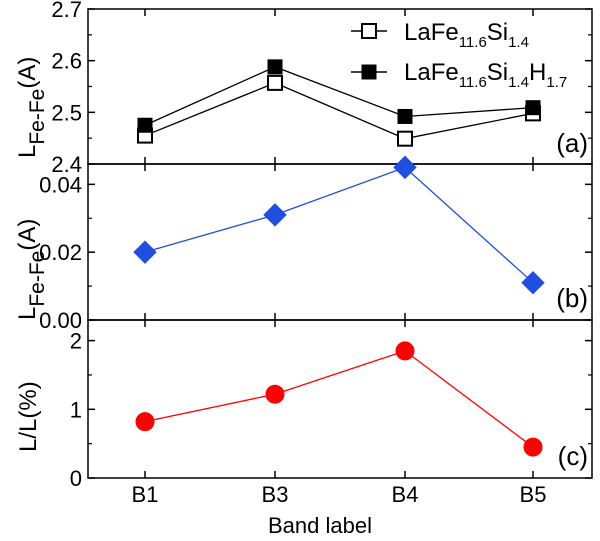 The height and width of the screenshot is (541, 600). Describe the element at coordinates (275, 394) in the screenshot. I see `panel-c-point-b3-s1` at that location.